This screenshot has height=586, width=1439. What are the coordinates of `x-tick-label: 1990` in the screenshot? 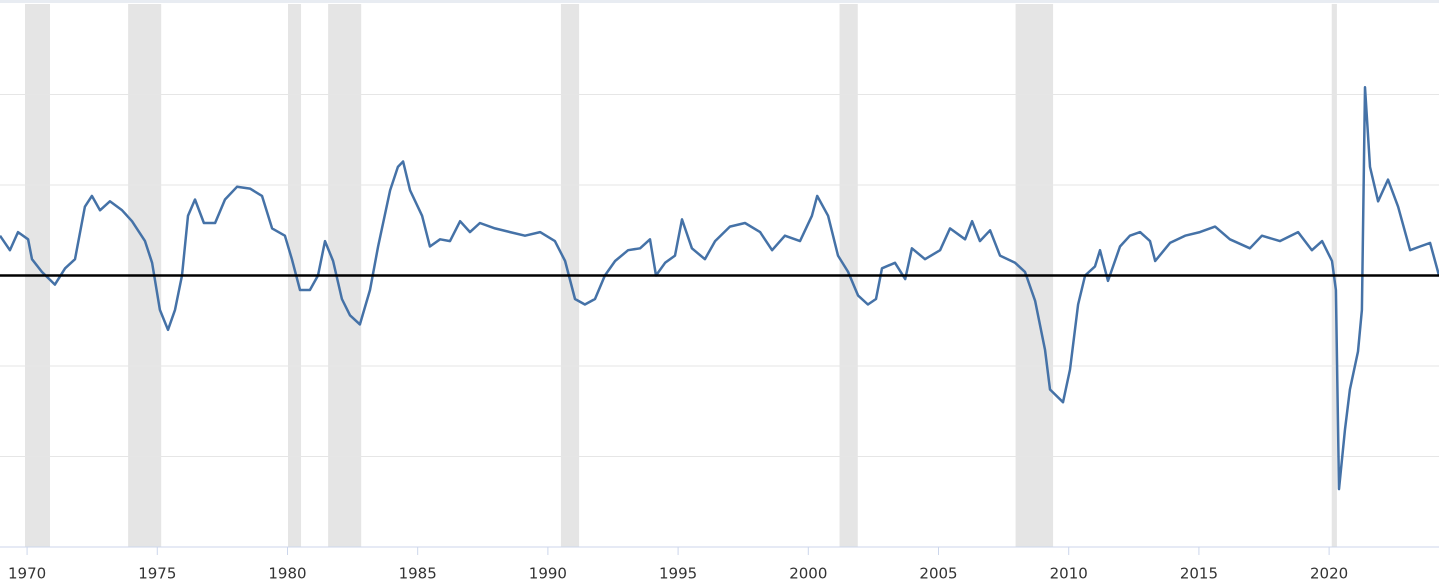 It's located at (548, 574).